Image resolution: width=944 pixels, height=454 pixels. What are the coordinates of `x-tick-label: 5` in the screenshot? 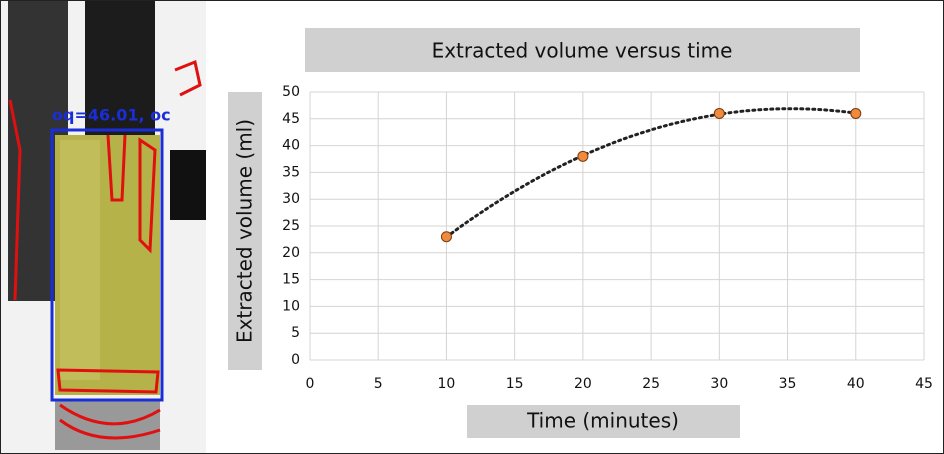 It's located at (378, 384).